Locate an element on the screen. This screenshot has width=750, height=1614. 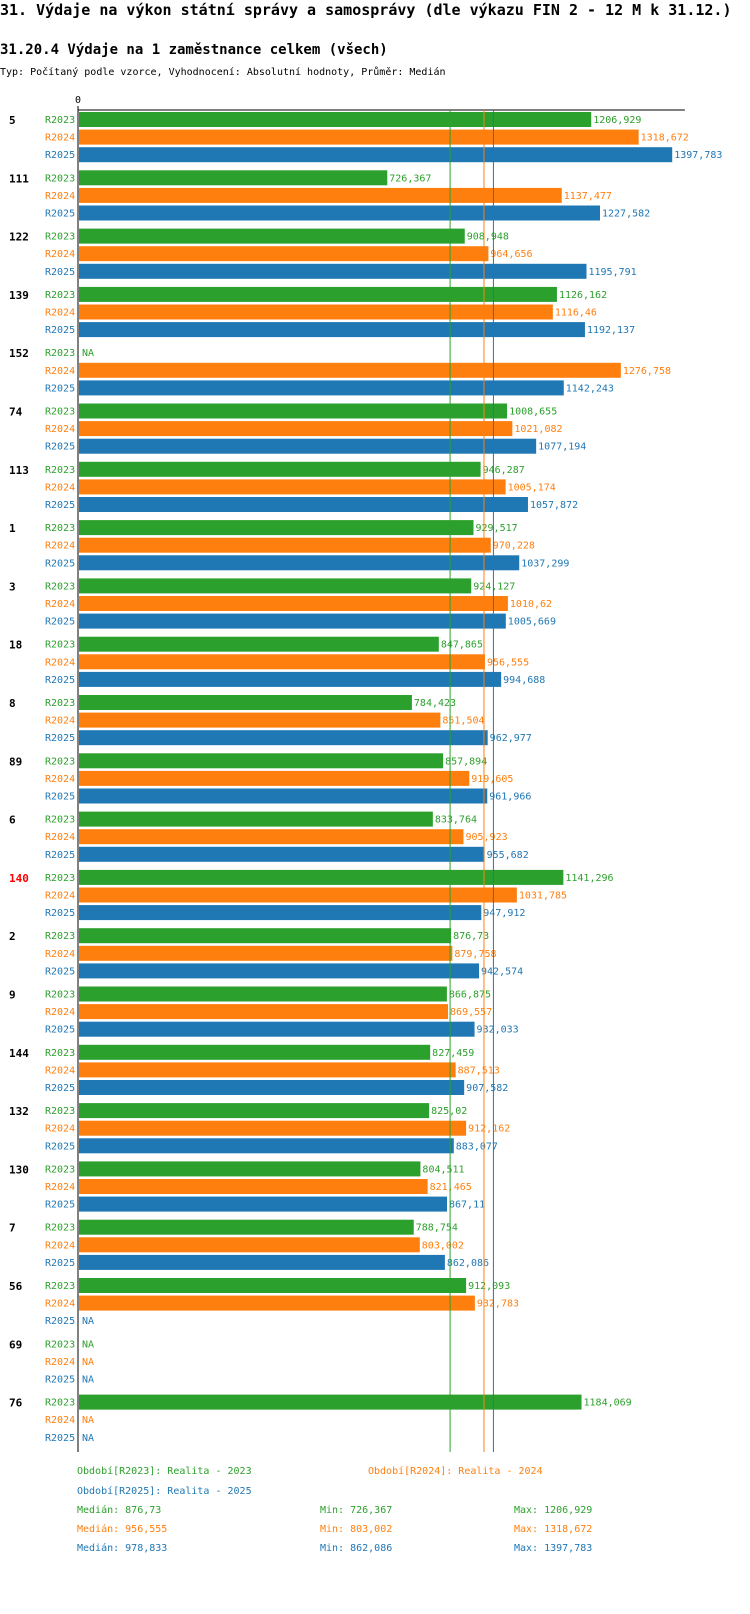
value-label: 887,513 is located at coordinates (479, 1070).